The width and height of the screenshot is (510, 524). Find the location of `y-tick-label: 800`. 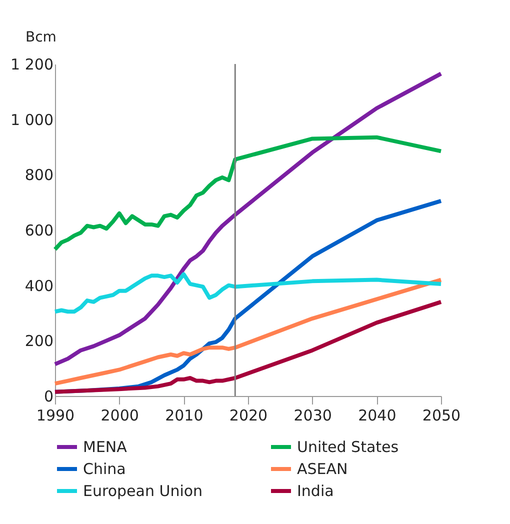

y-tick-label: 800 is located at coordinates (39, 175).